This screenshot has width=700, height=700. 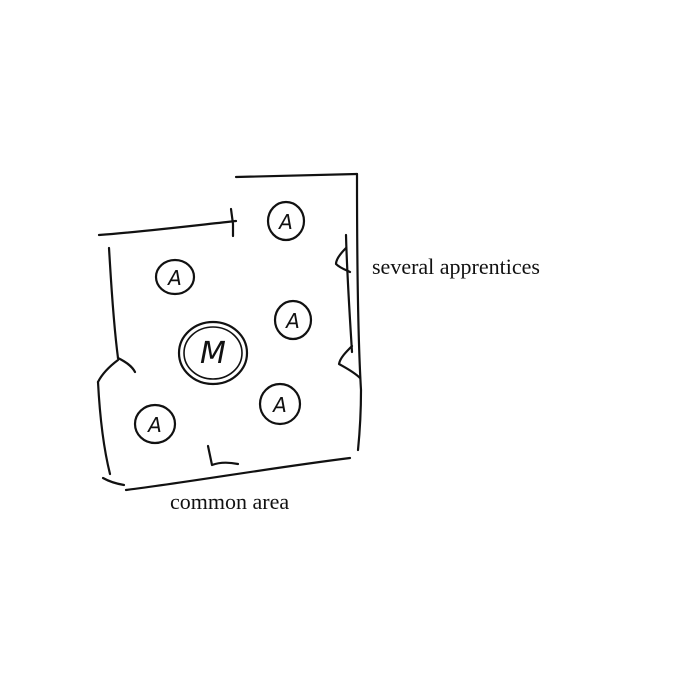 What do you see at coordinates (343, 260) in the screenshot?
I see `boundary-right-notch-upper` at bounding box center [343, 260].